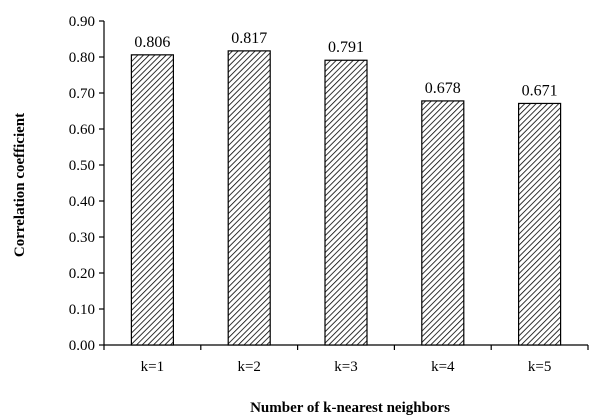  Describe the element at coordinates (82, 58) in the screenshot. I see `y-tick-label-8: 0.80` at that location.